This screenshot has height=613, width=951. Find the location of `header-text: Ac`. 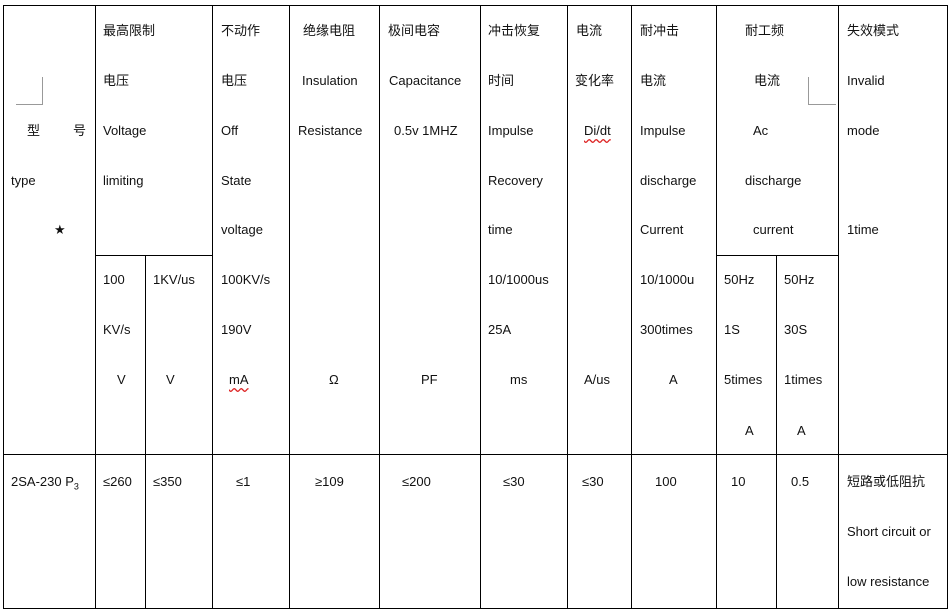

header-text: Ac is located at coordinates (761, 130).